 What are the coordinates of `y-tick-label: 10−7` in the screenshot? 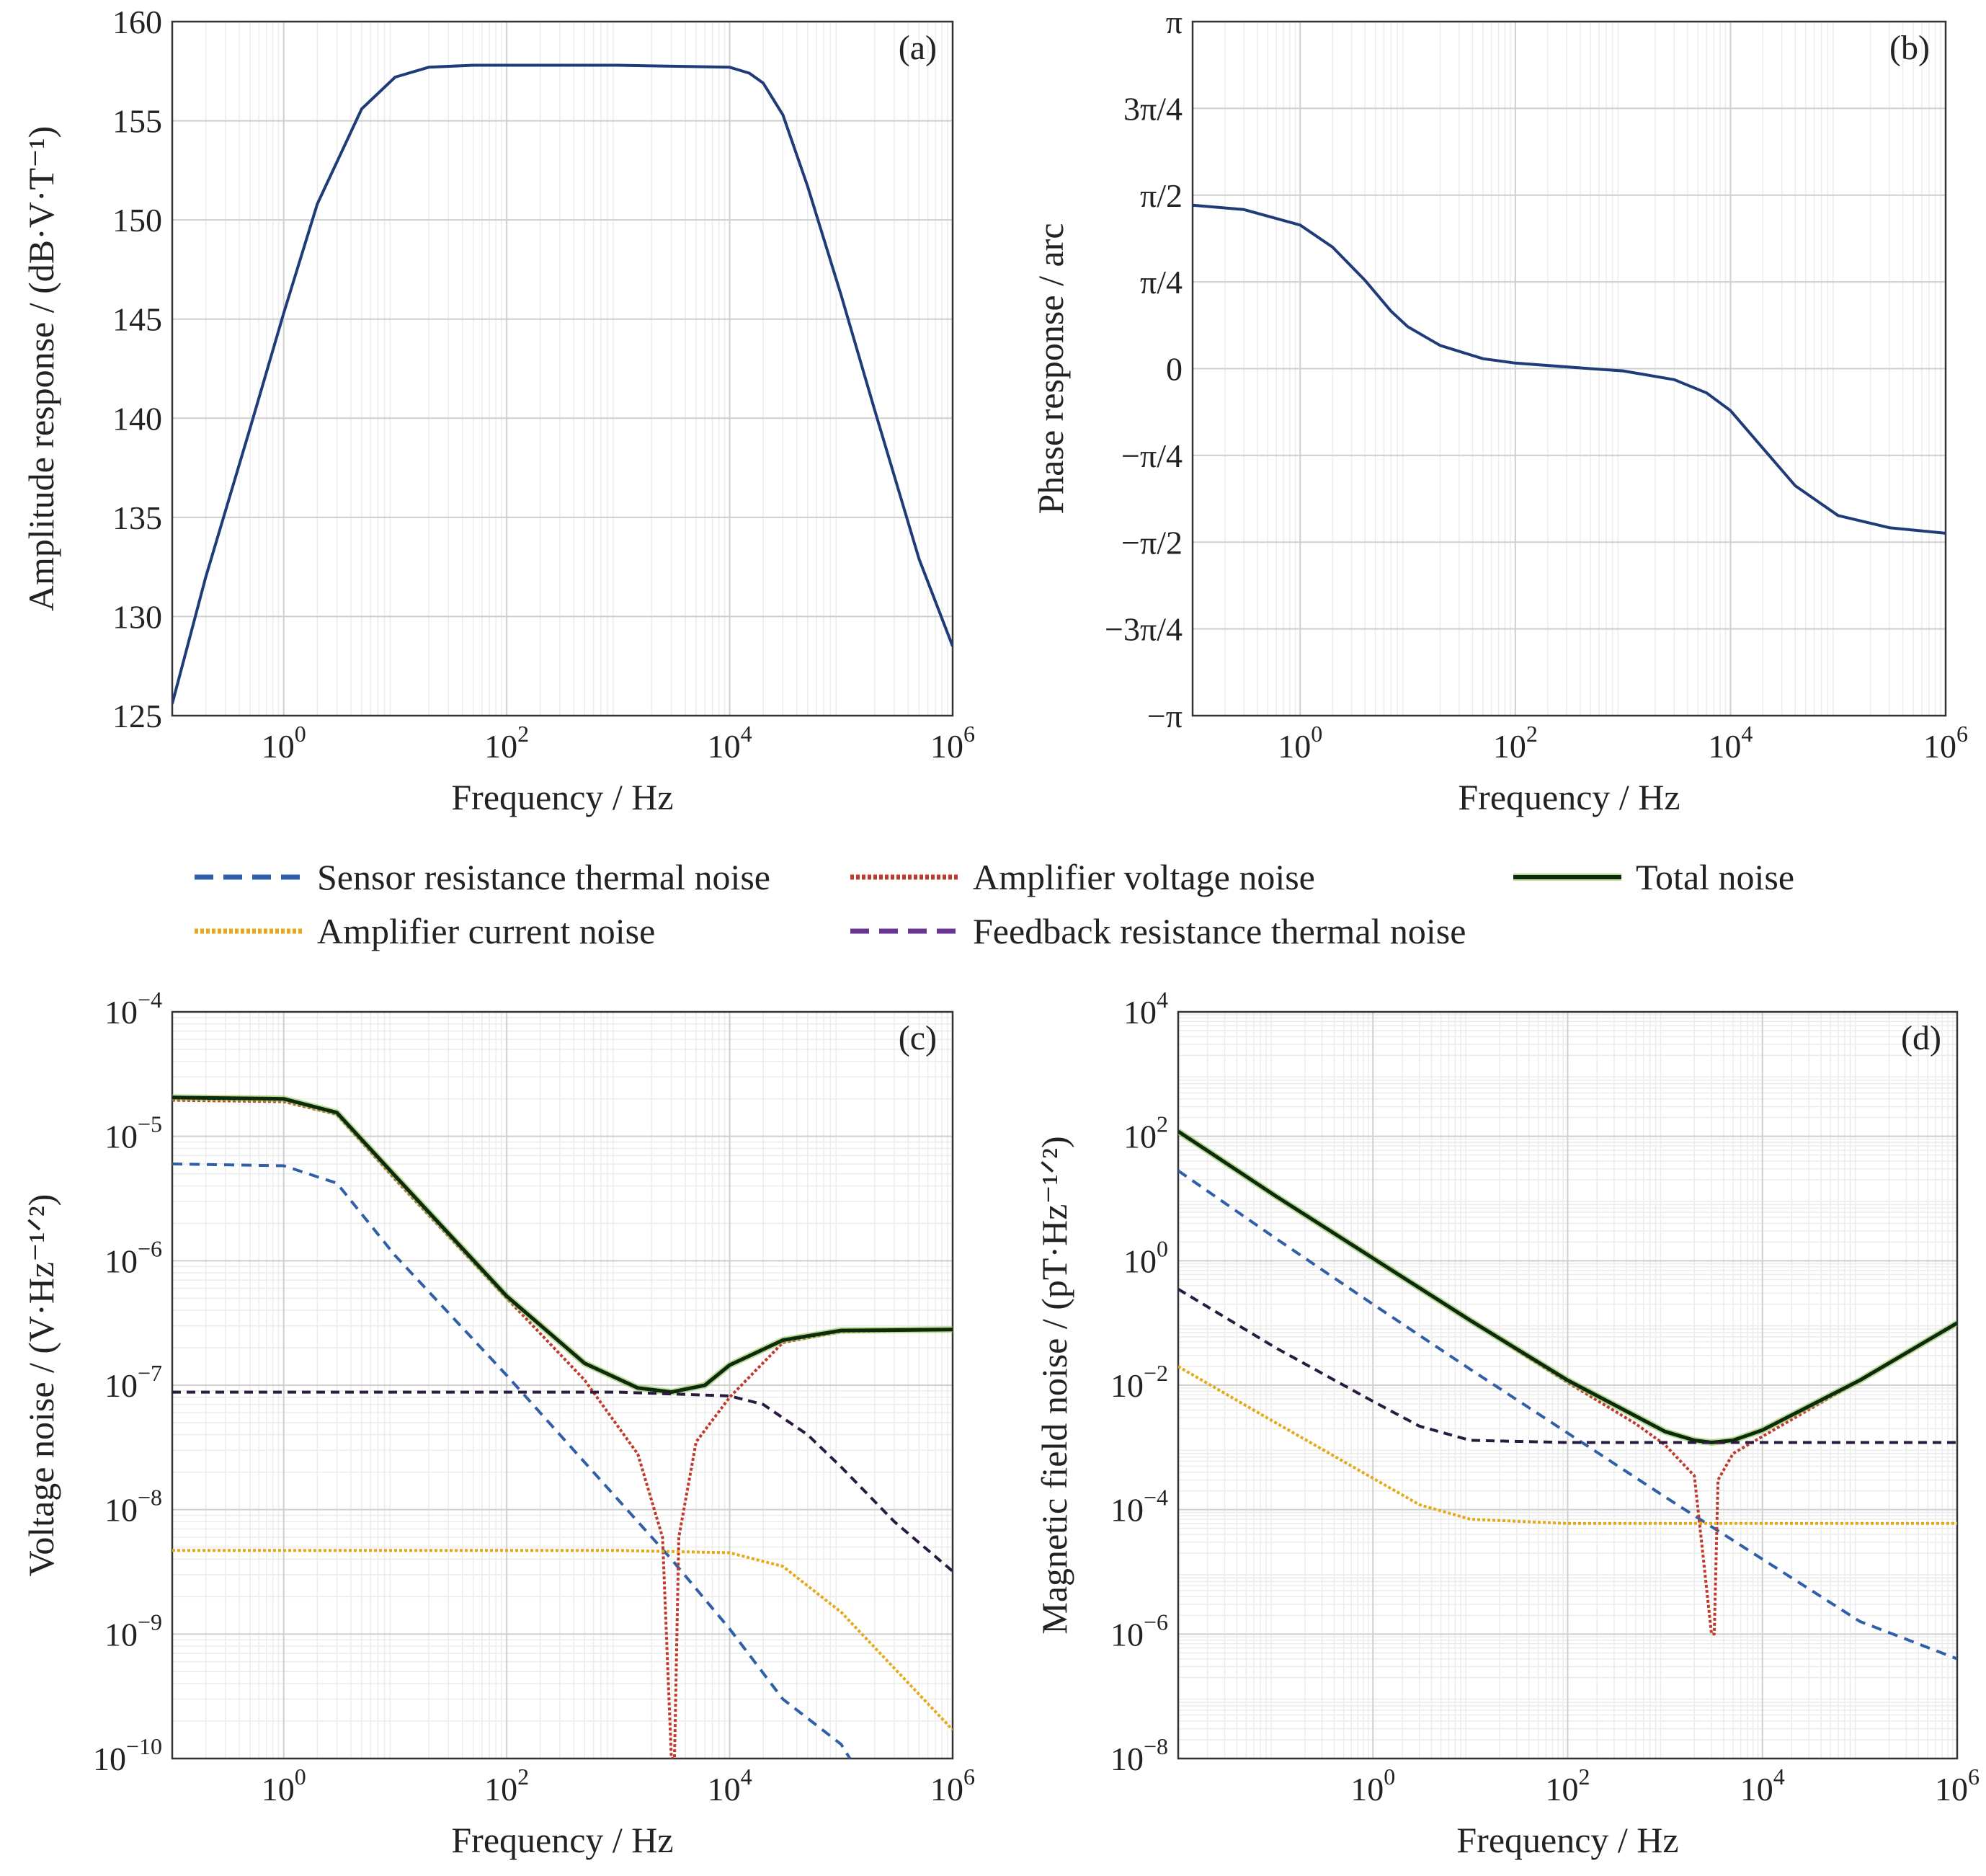 It's located at (133, 1382).